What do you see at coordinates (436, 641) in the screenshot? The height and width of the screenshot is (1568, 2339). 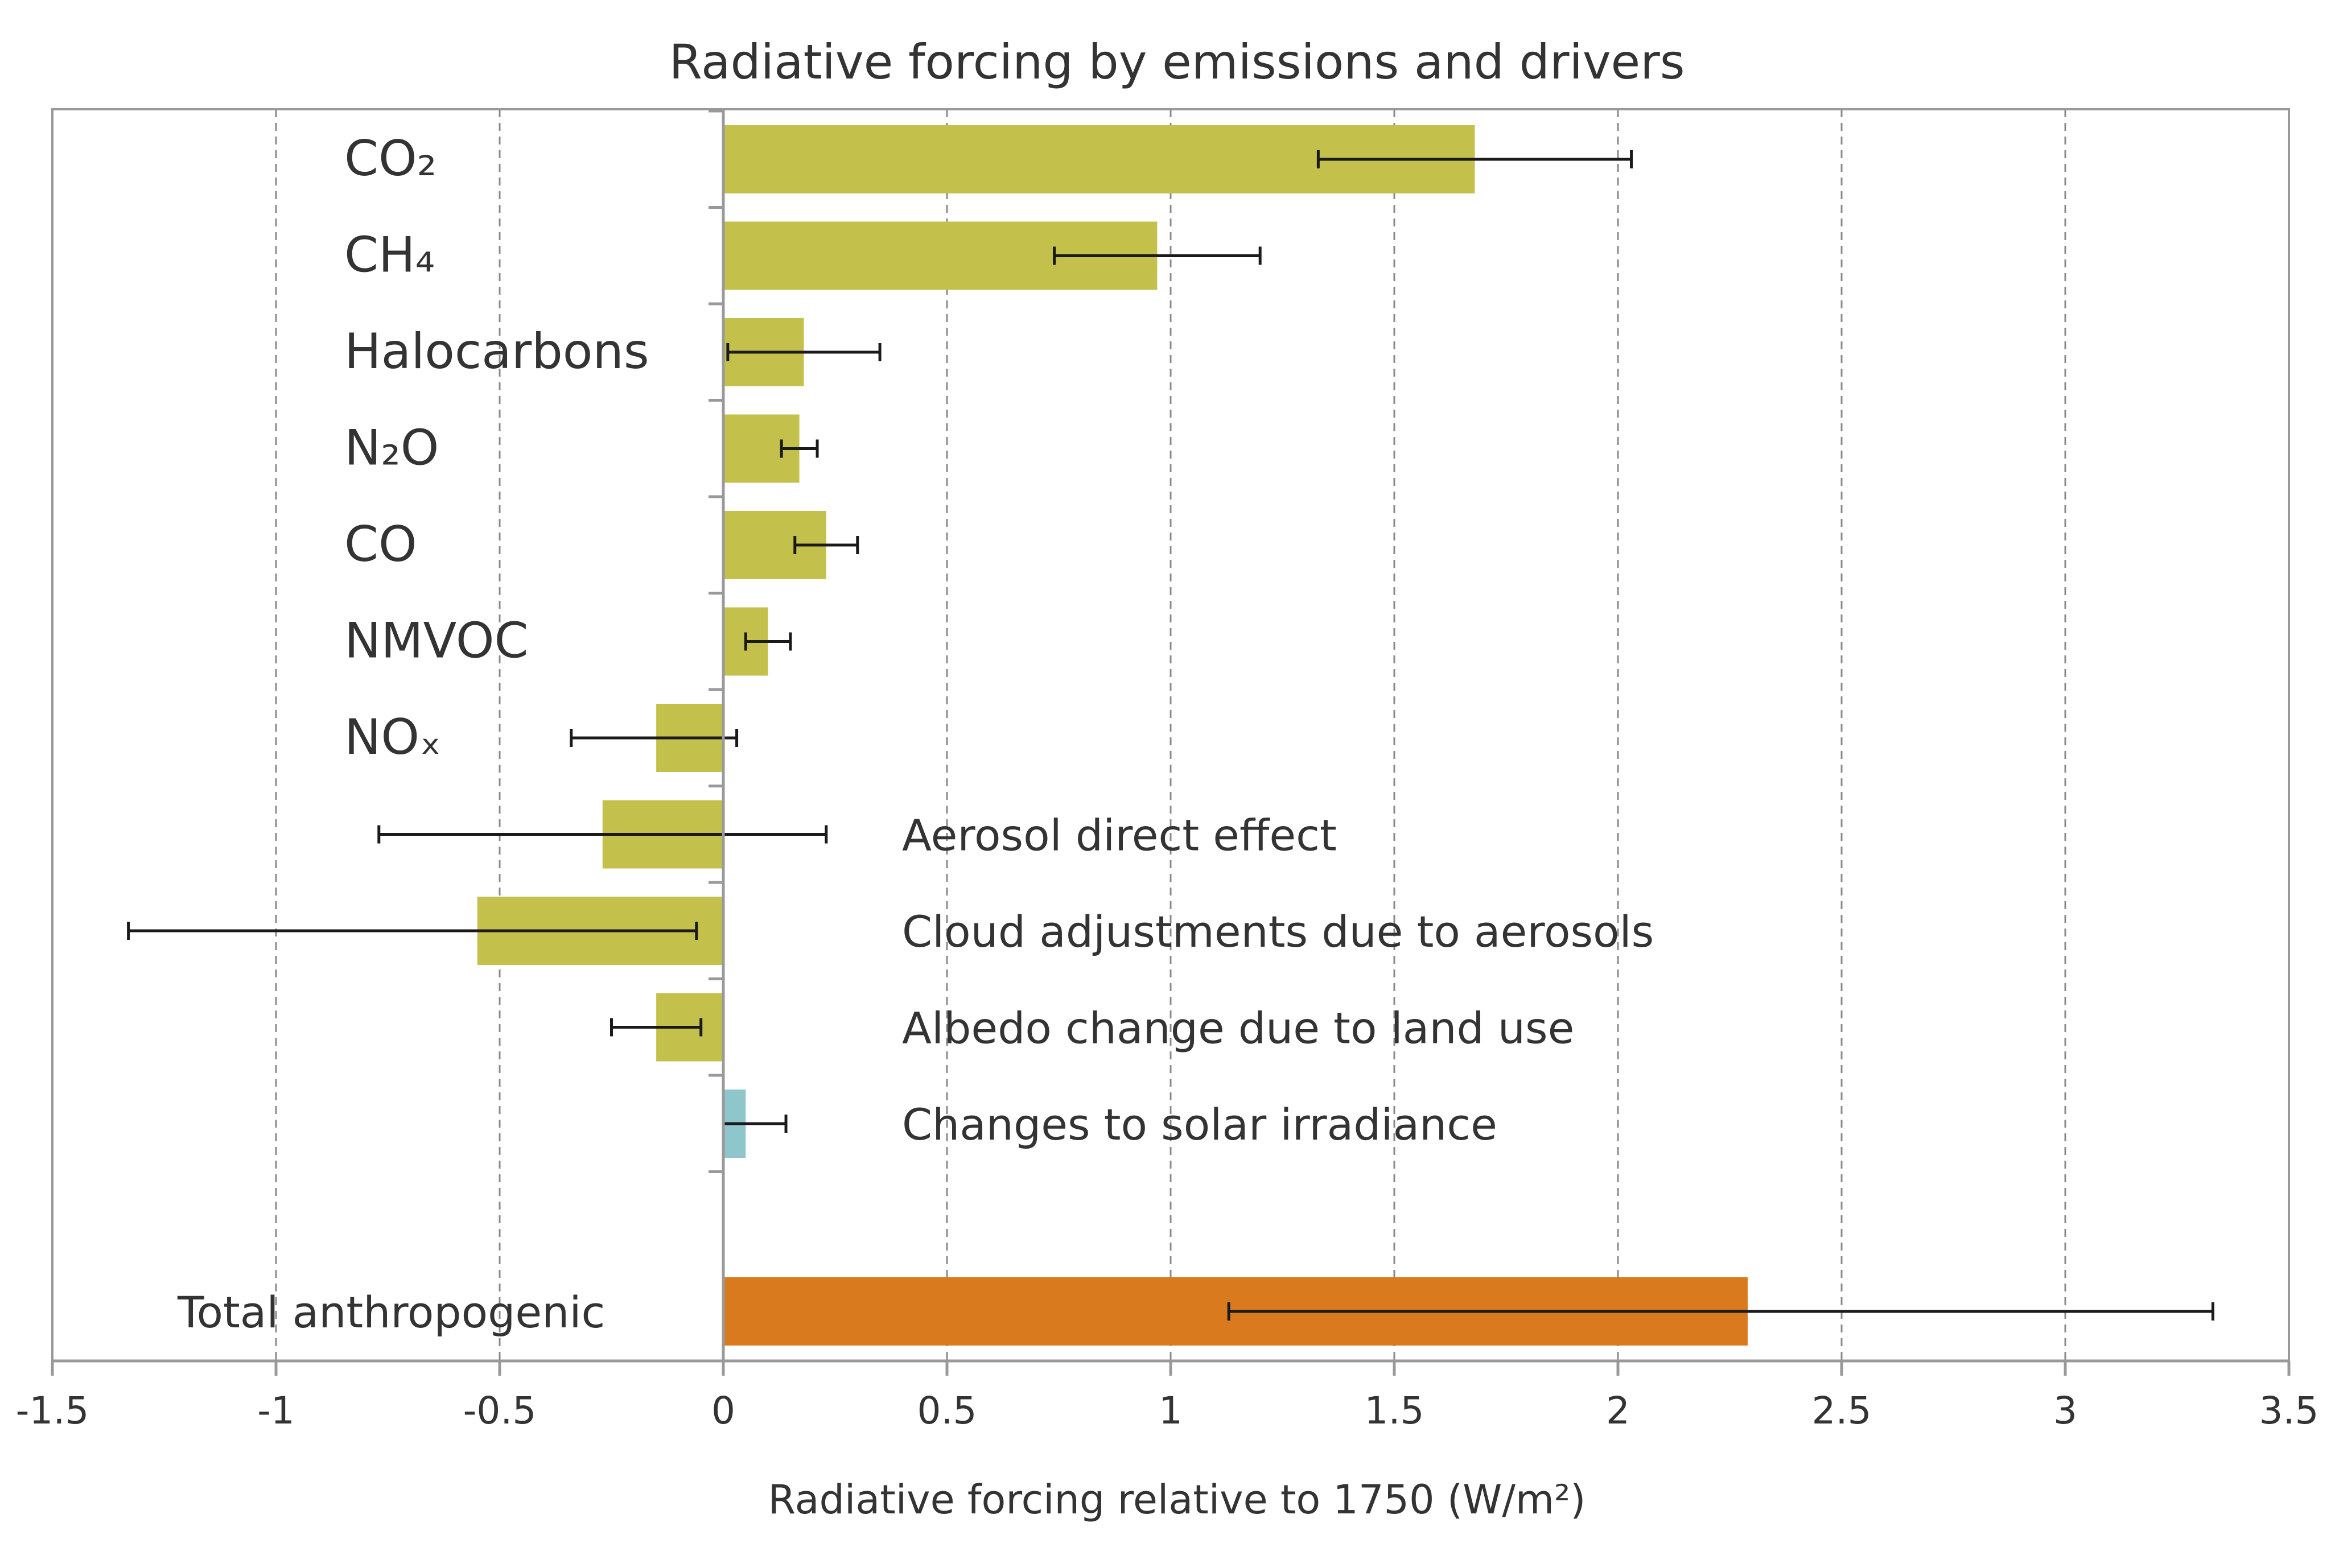 I see `category-label: NMVOC` at bounding box center [436, 641].